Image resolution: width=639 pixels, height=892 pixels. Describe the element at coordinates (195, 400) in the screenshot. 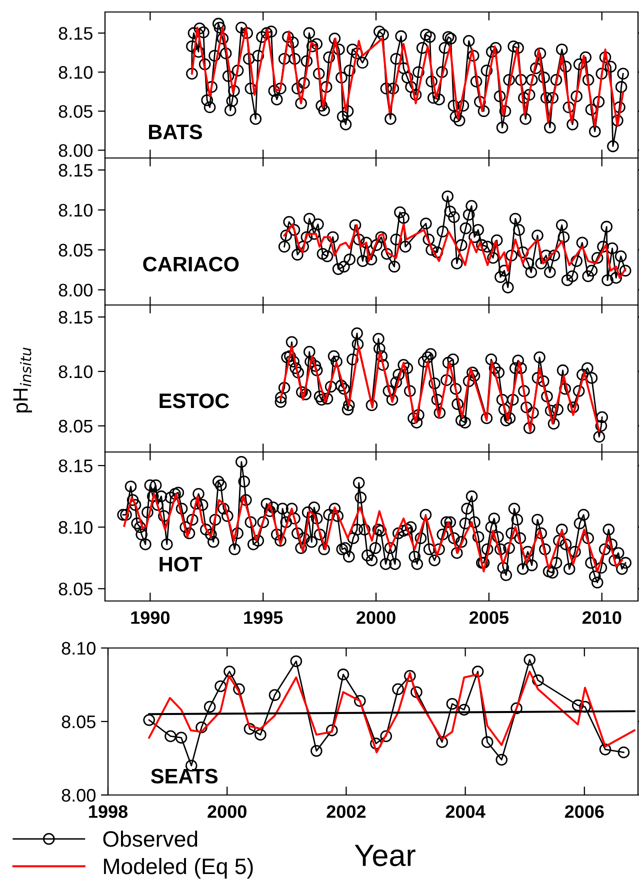

I see `annotation: ESTOC` at that location.